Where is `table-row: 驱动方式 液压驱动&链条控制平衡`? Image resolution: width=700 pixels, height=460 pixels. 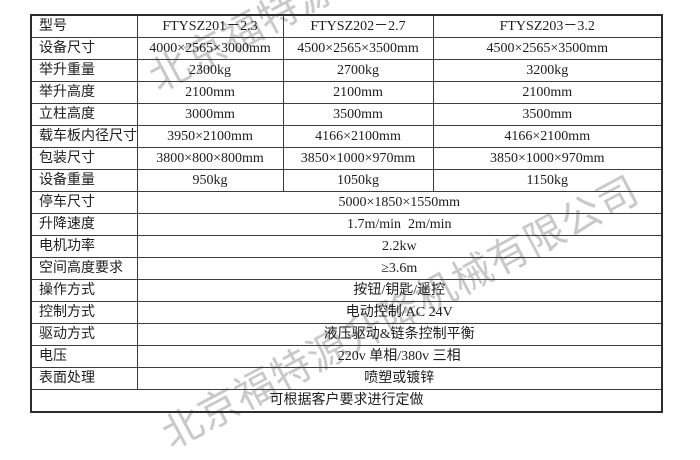 table-row: 驱动方式 液压驱动&链条控制平衡 is located at coordinates (346, 334).